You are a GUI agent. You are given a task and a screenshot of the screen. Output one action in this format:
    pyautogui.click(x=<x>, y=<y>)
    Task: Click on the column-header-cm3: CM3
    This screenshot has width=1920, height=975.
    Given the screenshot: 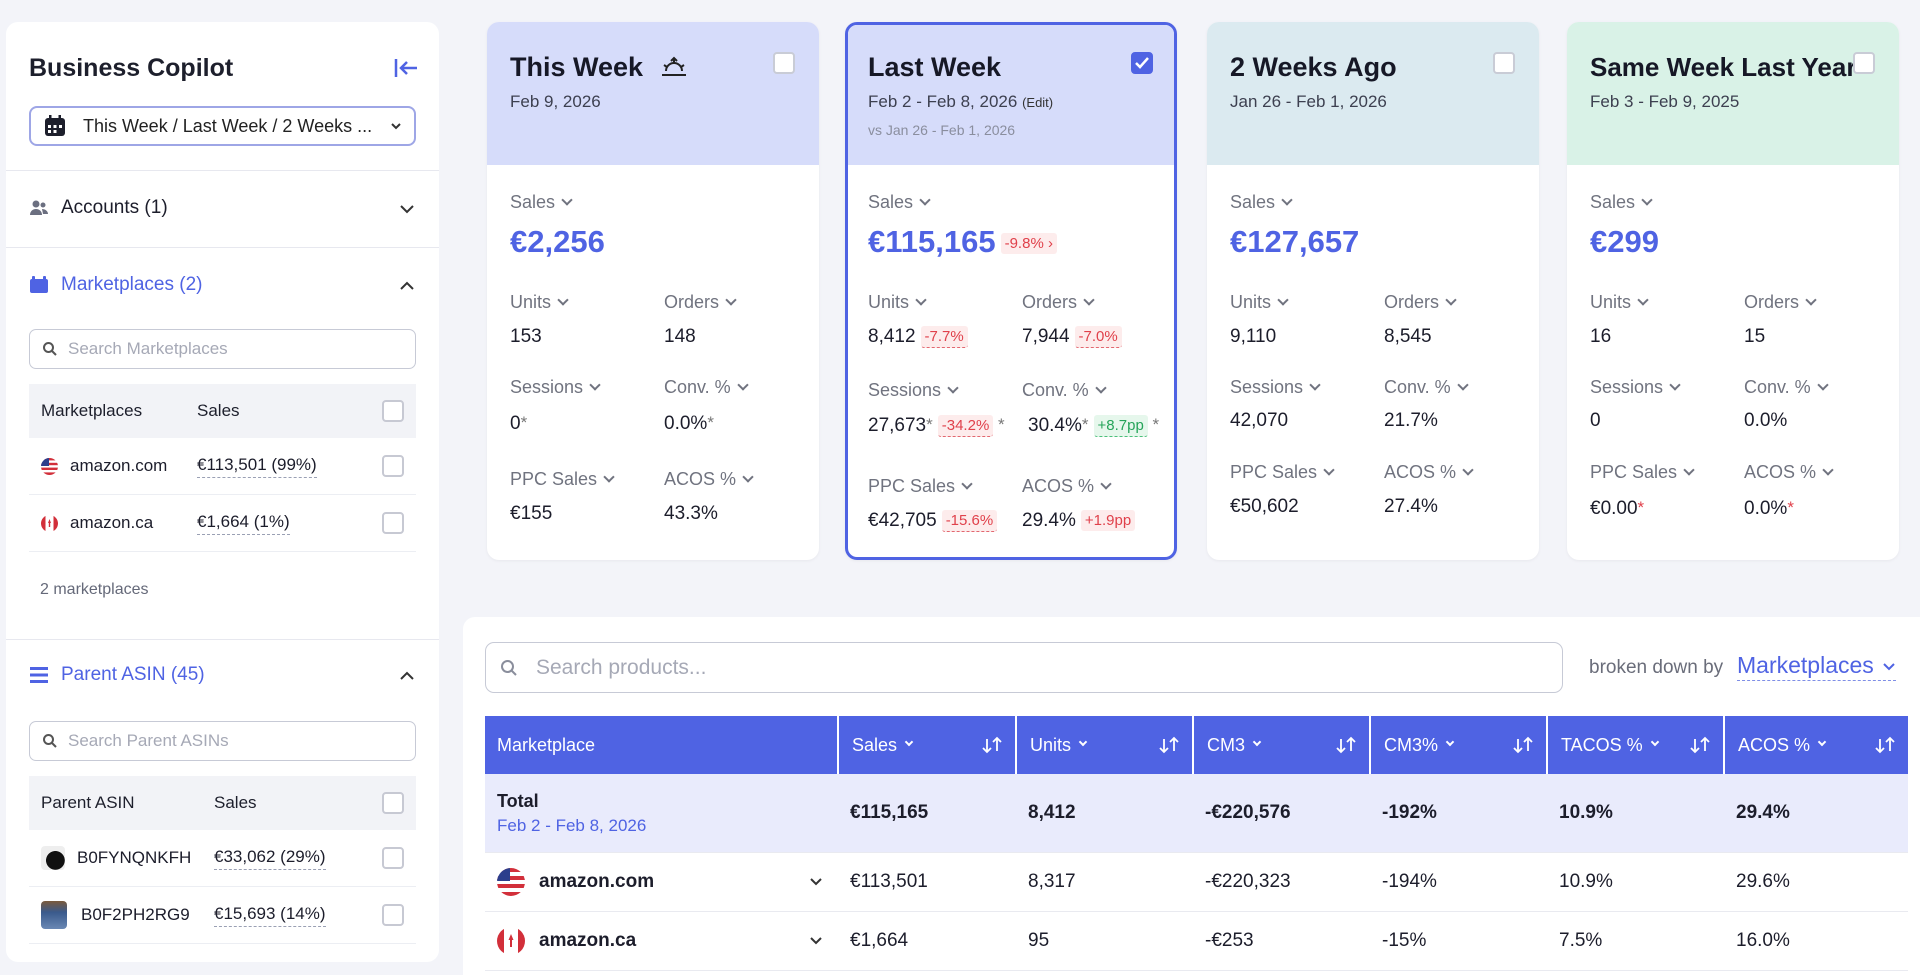 What is the action you would take?
    pyautogui.click(x=1280, y=745)
    